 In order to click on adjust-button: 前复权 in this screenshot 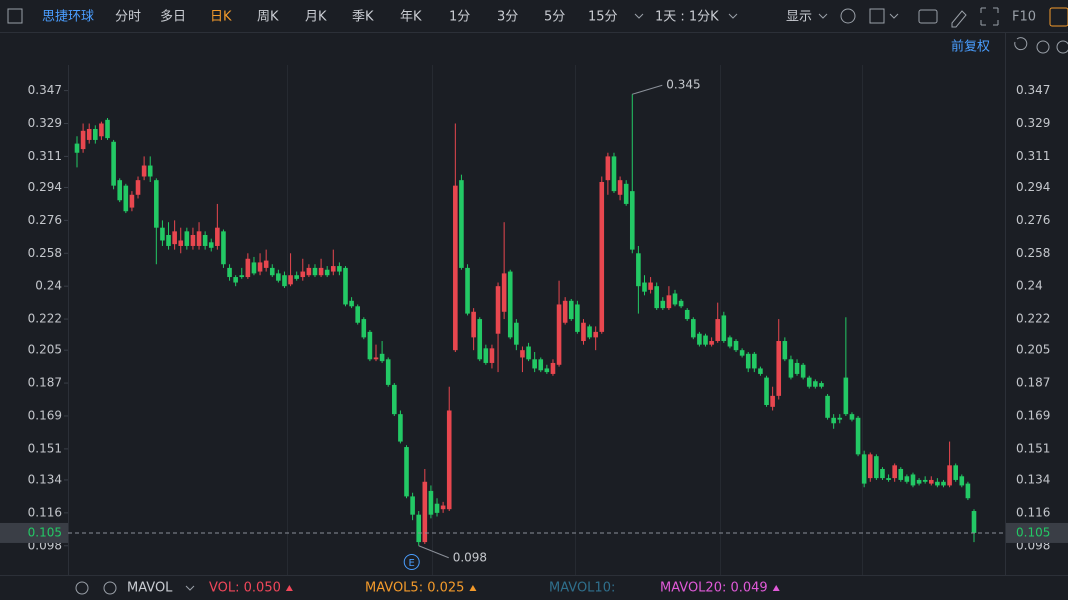, I will do `click(970, 47)`.